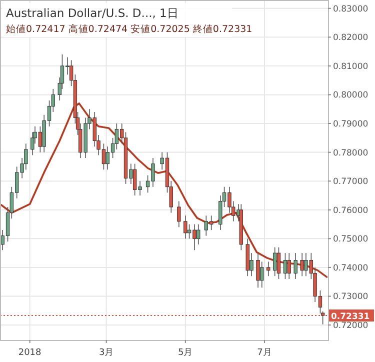 This screenshot has width=375, height=362. Describe the element at coordinates (30, 353) in the screenshot. I see `x-tick-label: 2018` at that location.